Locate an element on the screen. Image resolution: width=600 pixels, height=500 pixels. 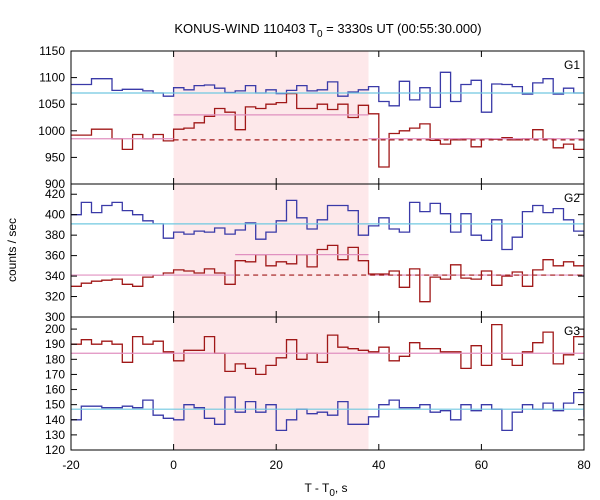
chart-title-subscript: 0 is located at coordinates (320, 34).